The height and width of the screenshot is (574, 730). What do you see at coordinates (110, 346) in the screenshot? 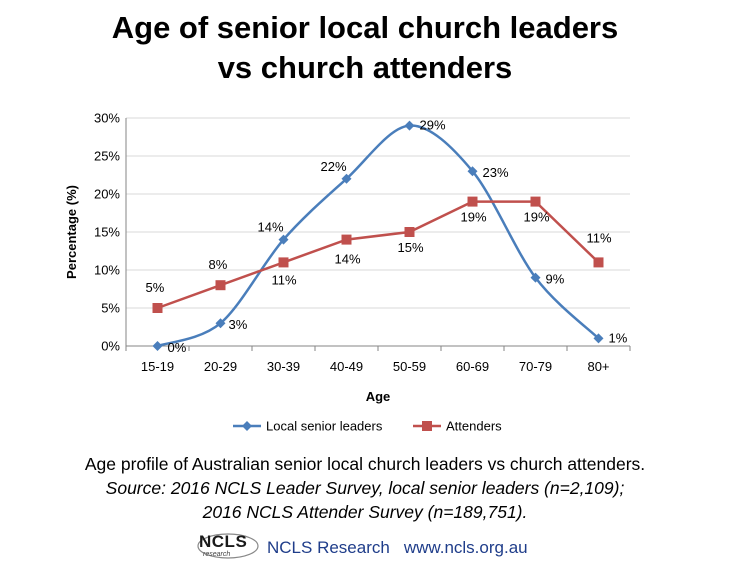
I see `y-tick-label: 0%` at bounding box center [110, 346].